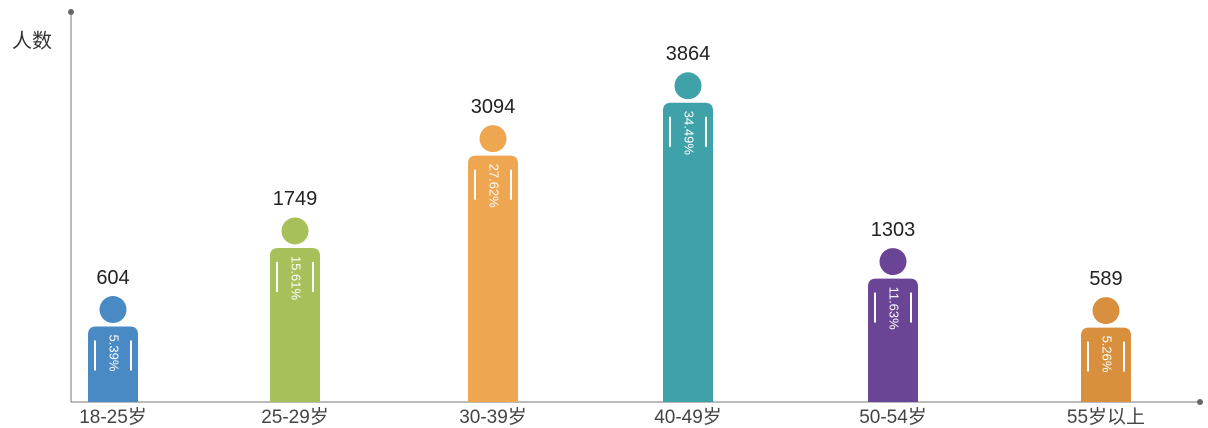 Image resolution: width=1208 pixels, height=428 pixels. I want to click on x-tick-label: 18-25岁, so click(113, 417).